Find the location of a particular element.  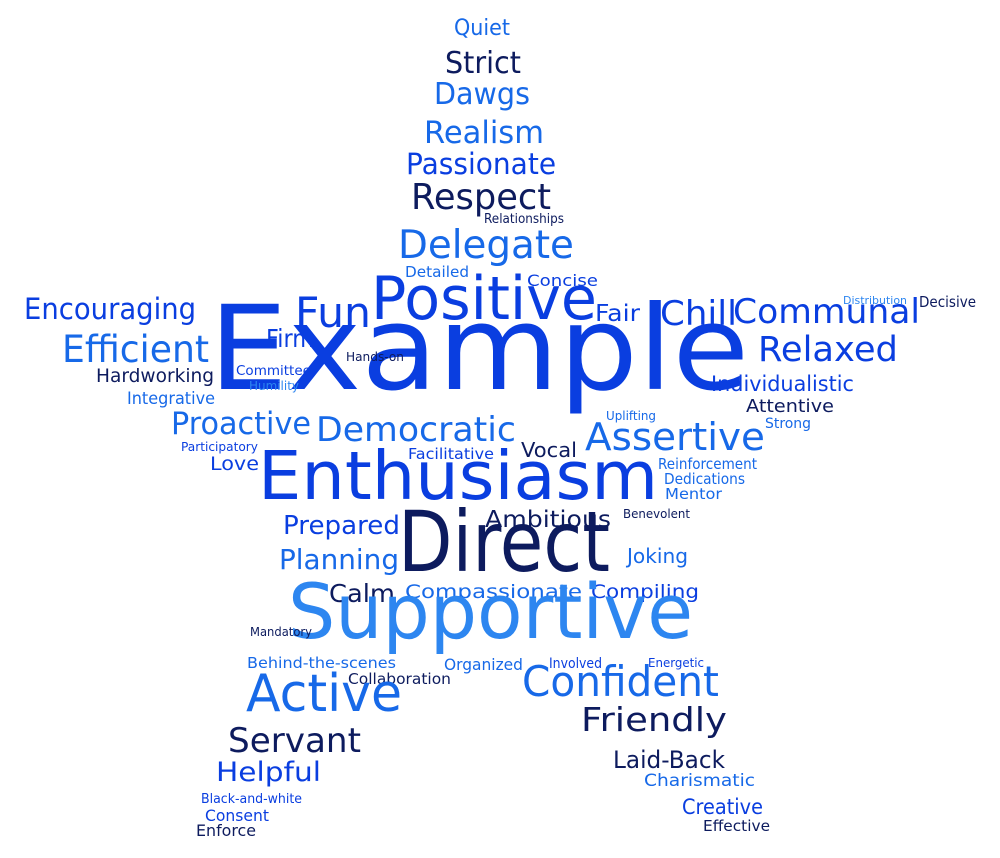

word-strict: Strict is located at coordinates (483, 63).